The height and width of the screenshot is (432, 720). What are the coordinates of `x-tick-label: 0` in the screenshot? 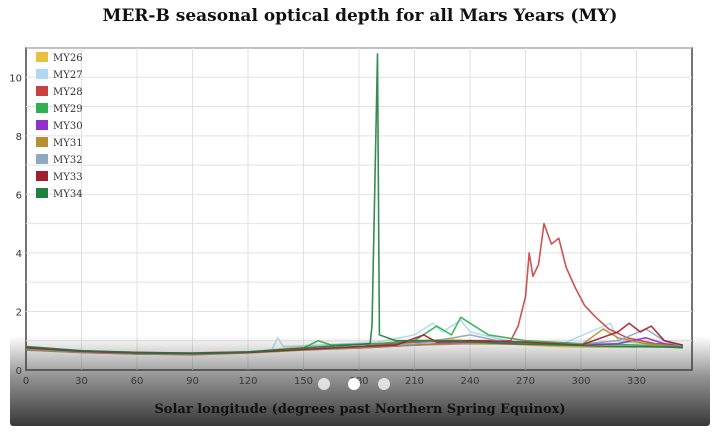 It's located at (26, 381).